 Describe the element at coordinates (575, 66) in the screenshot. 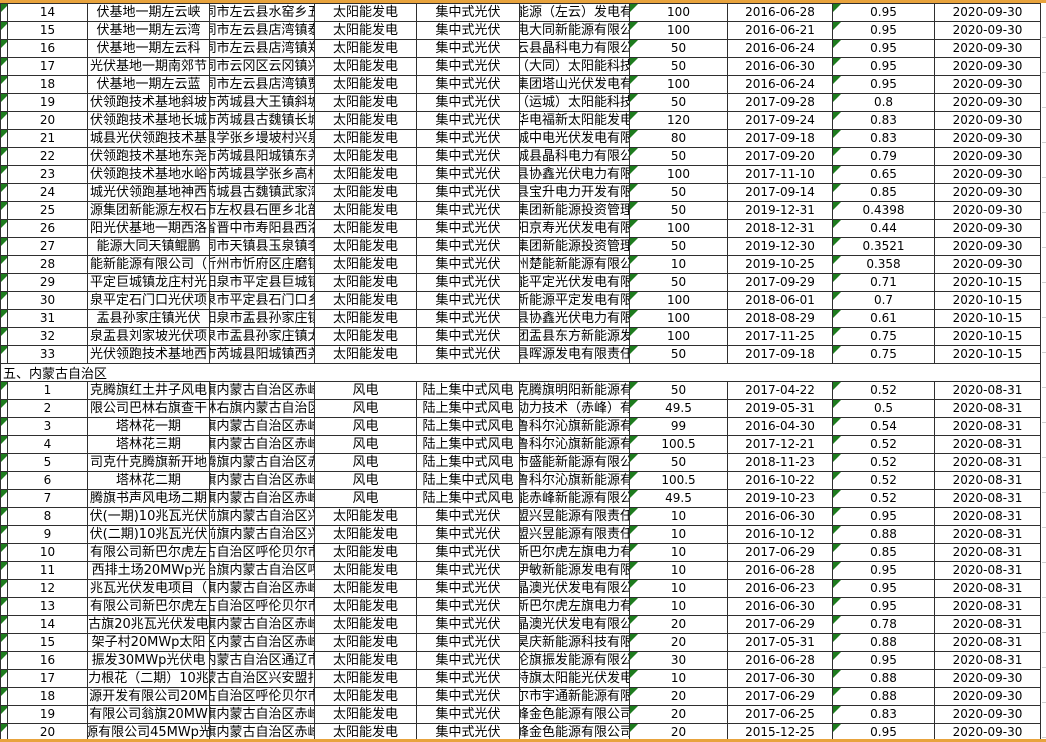

I see `cell-company: （大同）太阳能科技` at that location.